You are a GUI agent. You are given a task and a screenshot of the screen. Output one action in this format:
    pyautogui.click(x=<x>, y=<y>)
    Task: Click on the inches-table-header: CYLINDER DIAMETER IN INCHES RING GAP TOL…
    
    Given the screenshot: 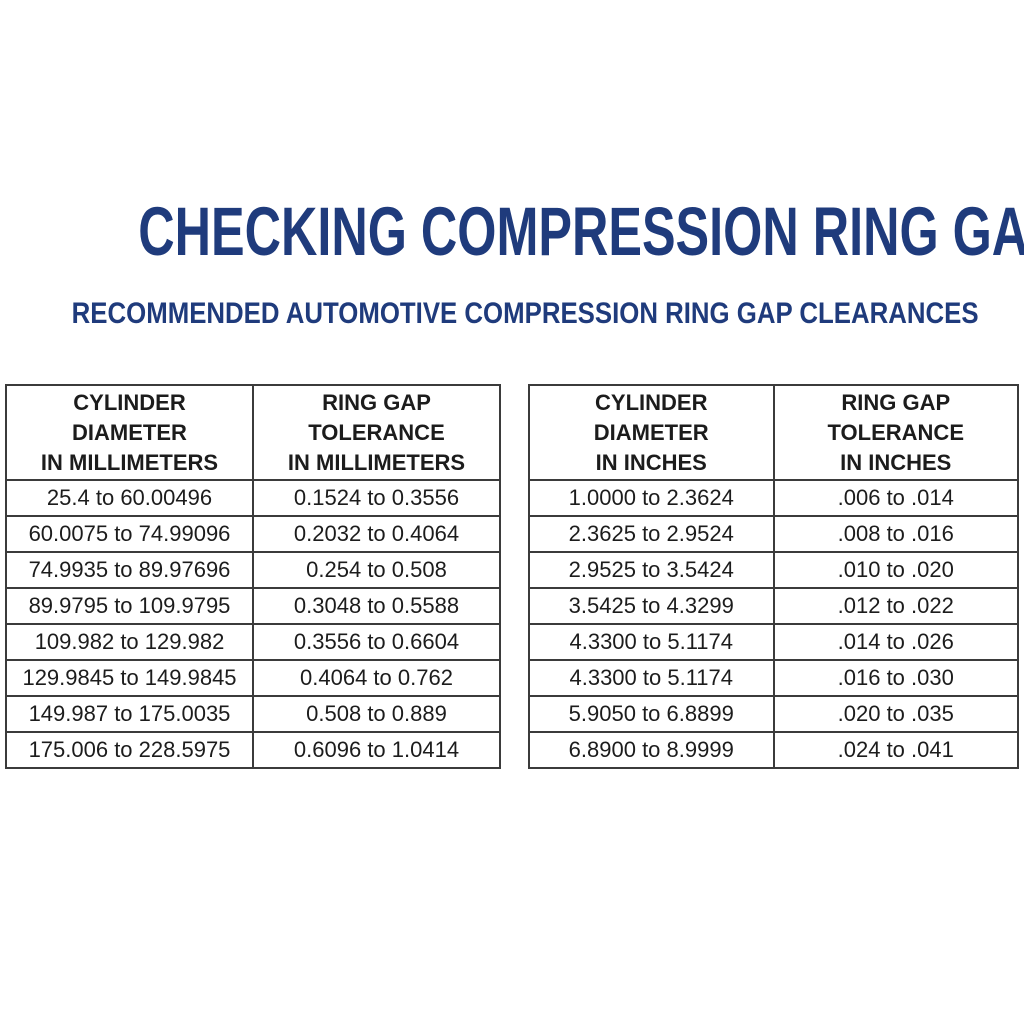 What is the action you would take?
    pyautogui.click(x=773, y=432)
    